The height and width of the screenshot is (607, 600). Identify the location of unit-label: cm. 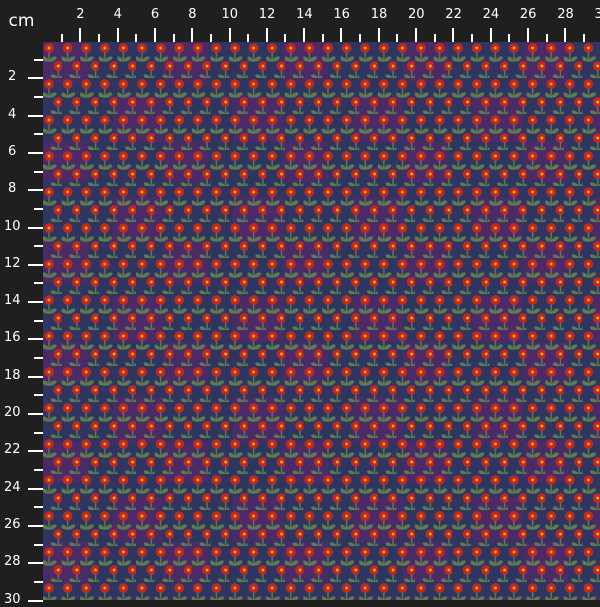
(21, 21).